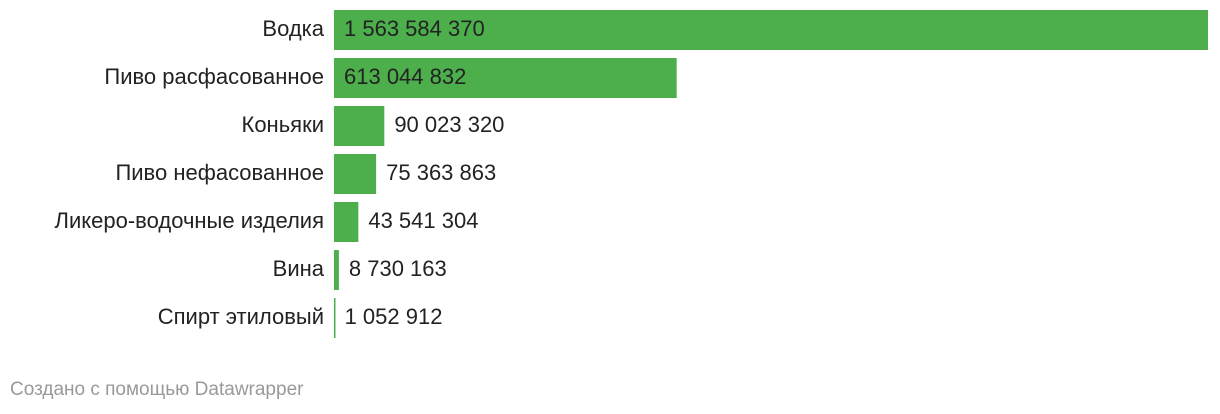  Describe the element at coordinates (283, 124) in the screenshot. I see `category-label: Коньяки` at that location.